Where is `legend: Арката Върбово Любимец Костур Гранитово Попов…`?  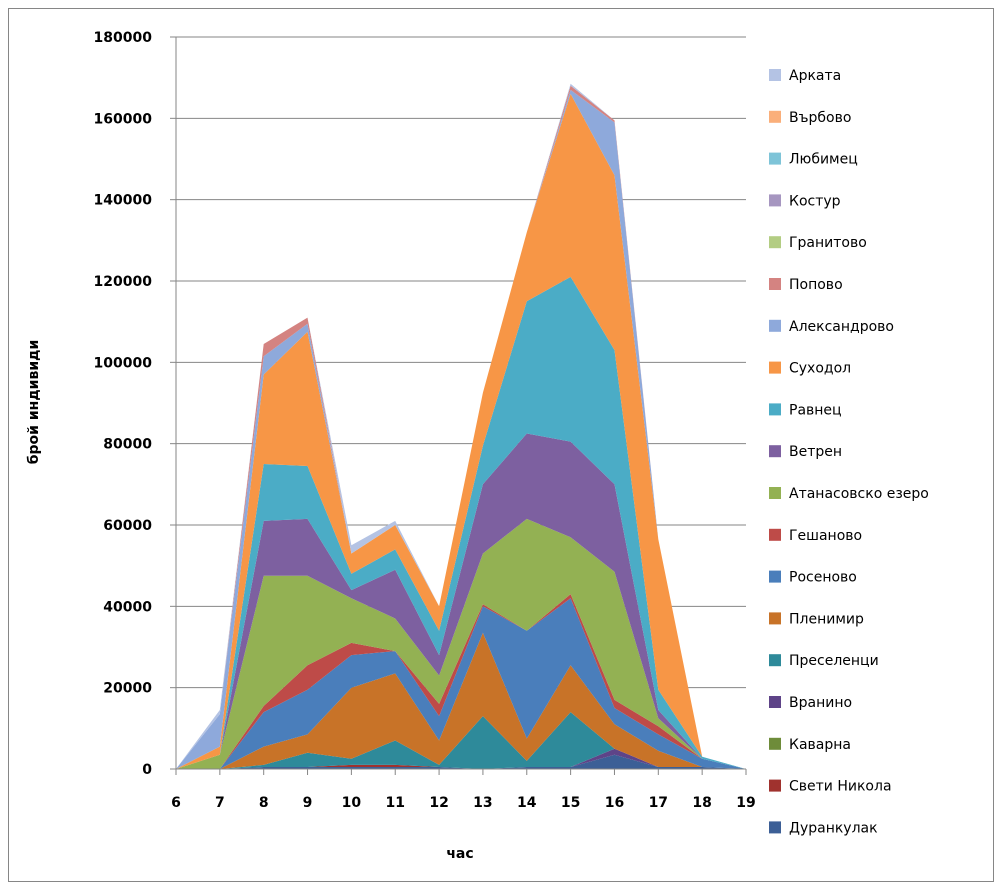
legend: Арката Върбово Любимец Костур Гранитово Попов… is located at coordinates (849, 452).